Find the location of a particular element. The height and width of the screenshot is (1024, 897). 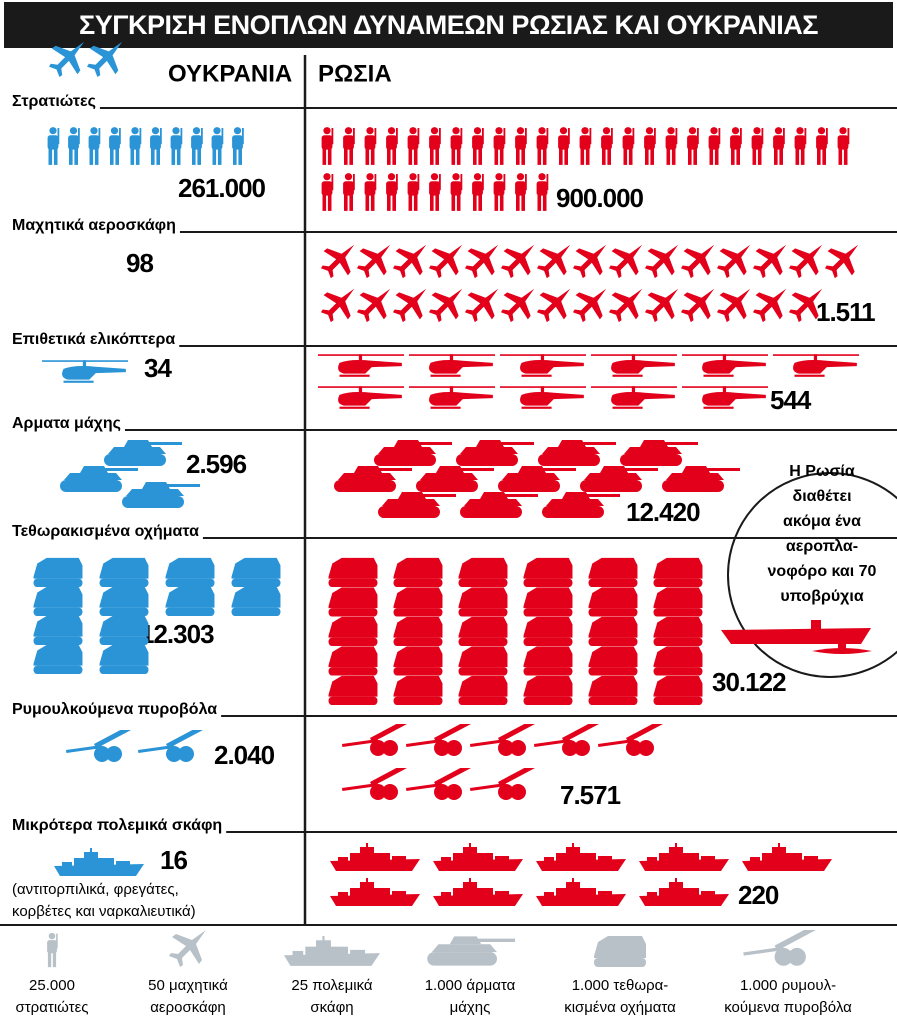

ukraine-value: 261.000 is located at coordinates (222, 188).